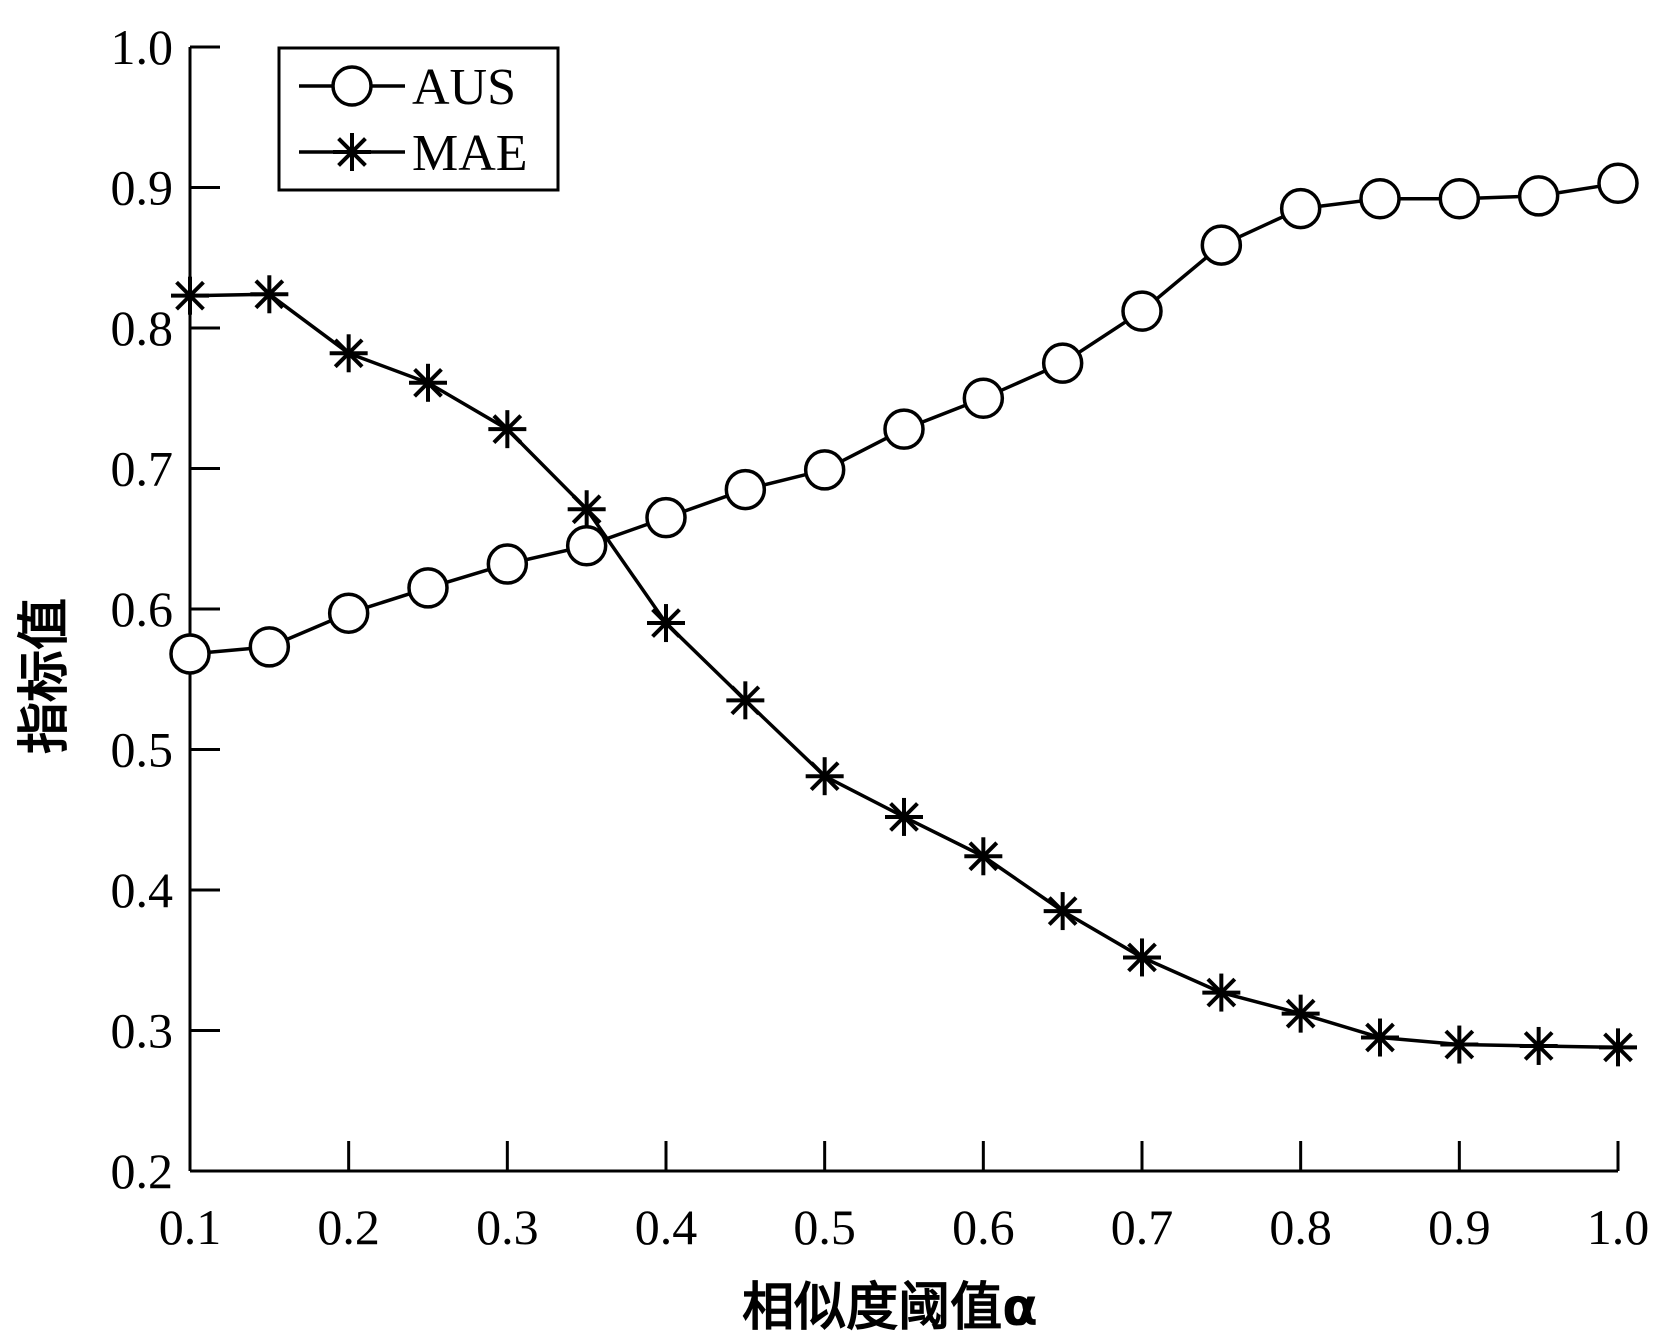 The image size is (1658, 1340). What do you see at coordinates (983, 1227) in the screenshot?
I see `x-tick-label: 0.6` at bounding box center [983, 1227].